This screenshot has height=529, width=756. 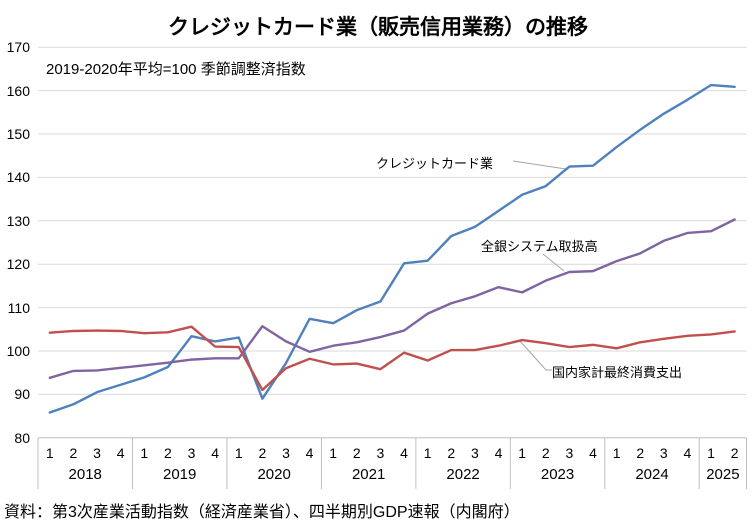 What do you see at coordinates (18, 350) in the screenshot?
I see `y-axis-label: 100` at bounding box center [18, 350].